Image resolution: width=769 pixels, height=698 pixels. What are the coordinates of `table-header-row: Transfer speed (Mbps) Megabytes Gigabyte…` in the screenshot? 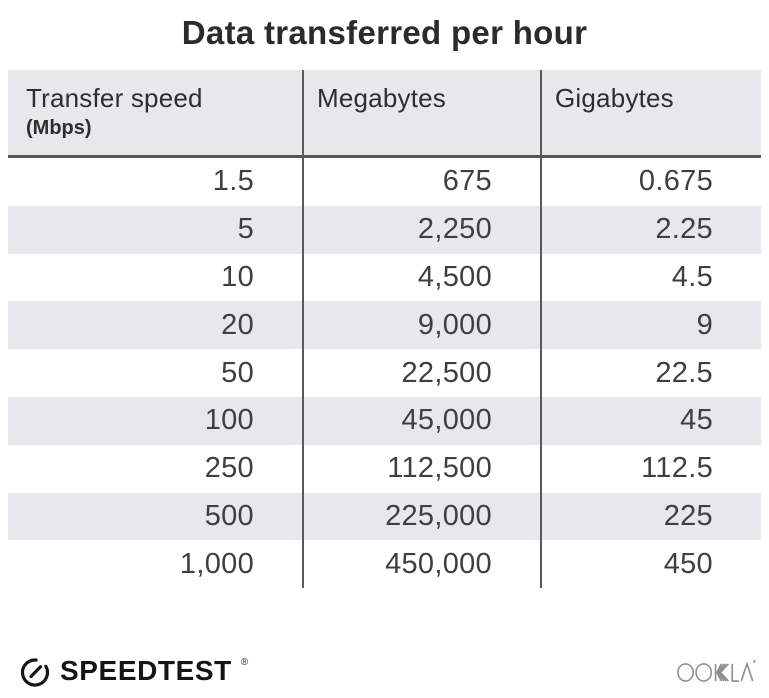 It's located at (384, 114).